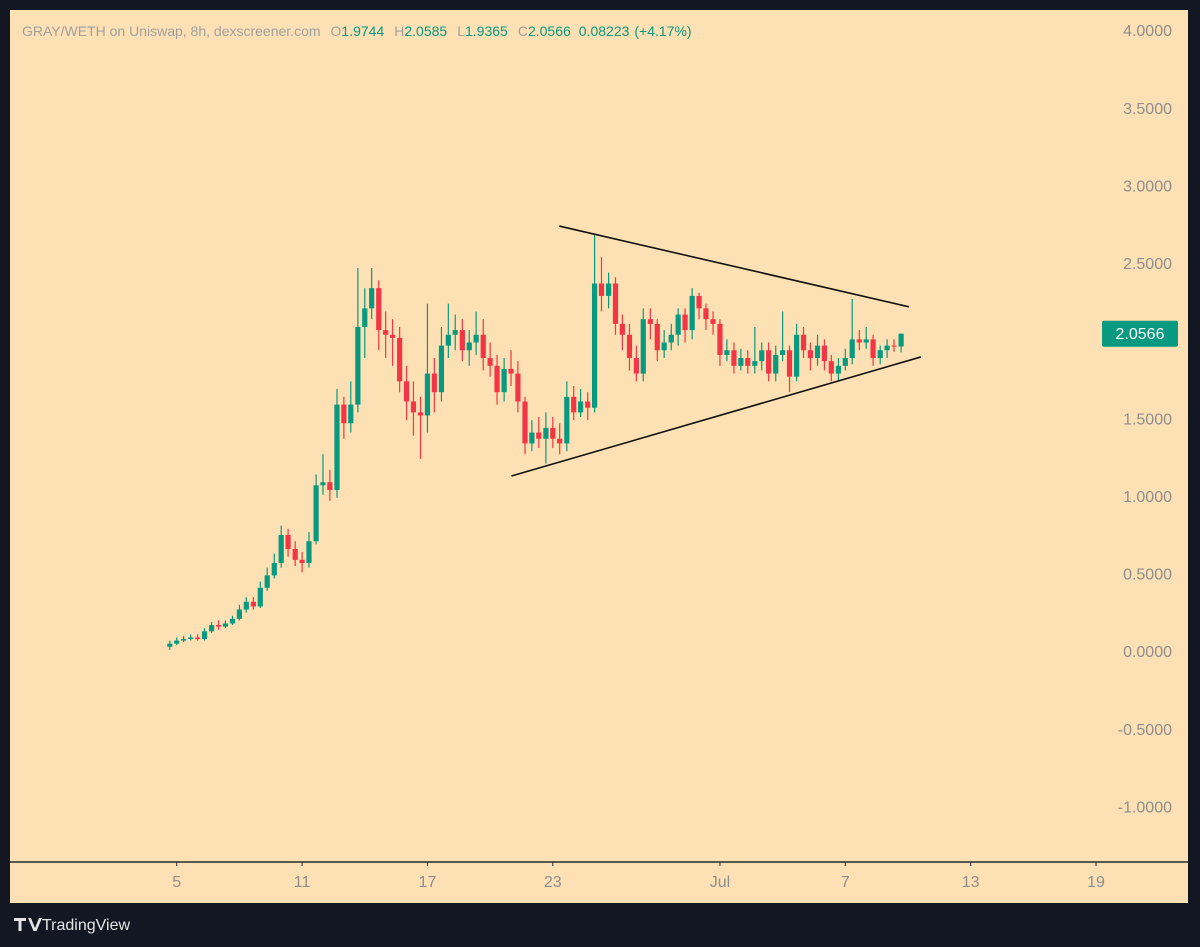 The image size is (1200, 947). I want to click on legend-letter: O, so click(336, 31).